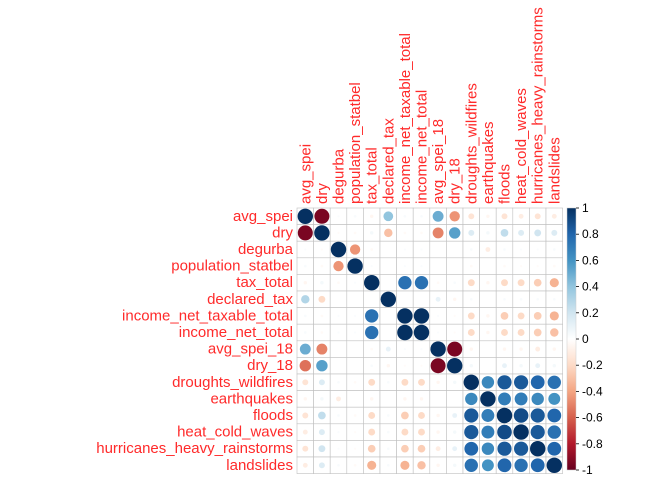  I want to click on corr-circle-earthquakes-floods, so click(504, 399).